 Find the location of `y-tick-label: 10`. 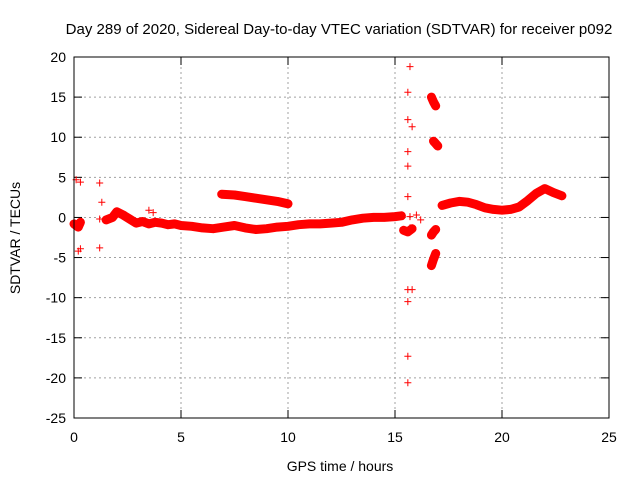

y-tick-label: 10 is located at coordinates (58, 137).